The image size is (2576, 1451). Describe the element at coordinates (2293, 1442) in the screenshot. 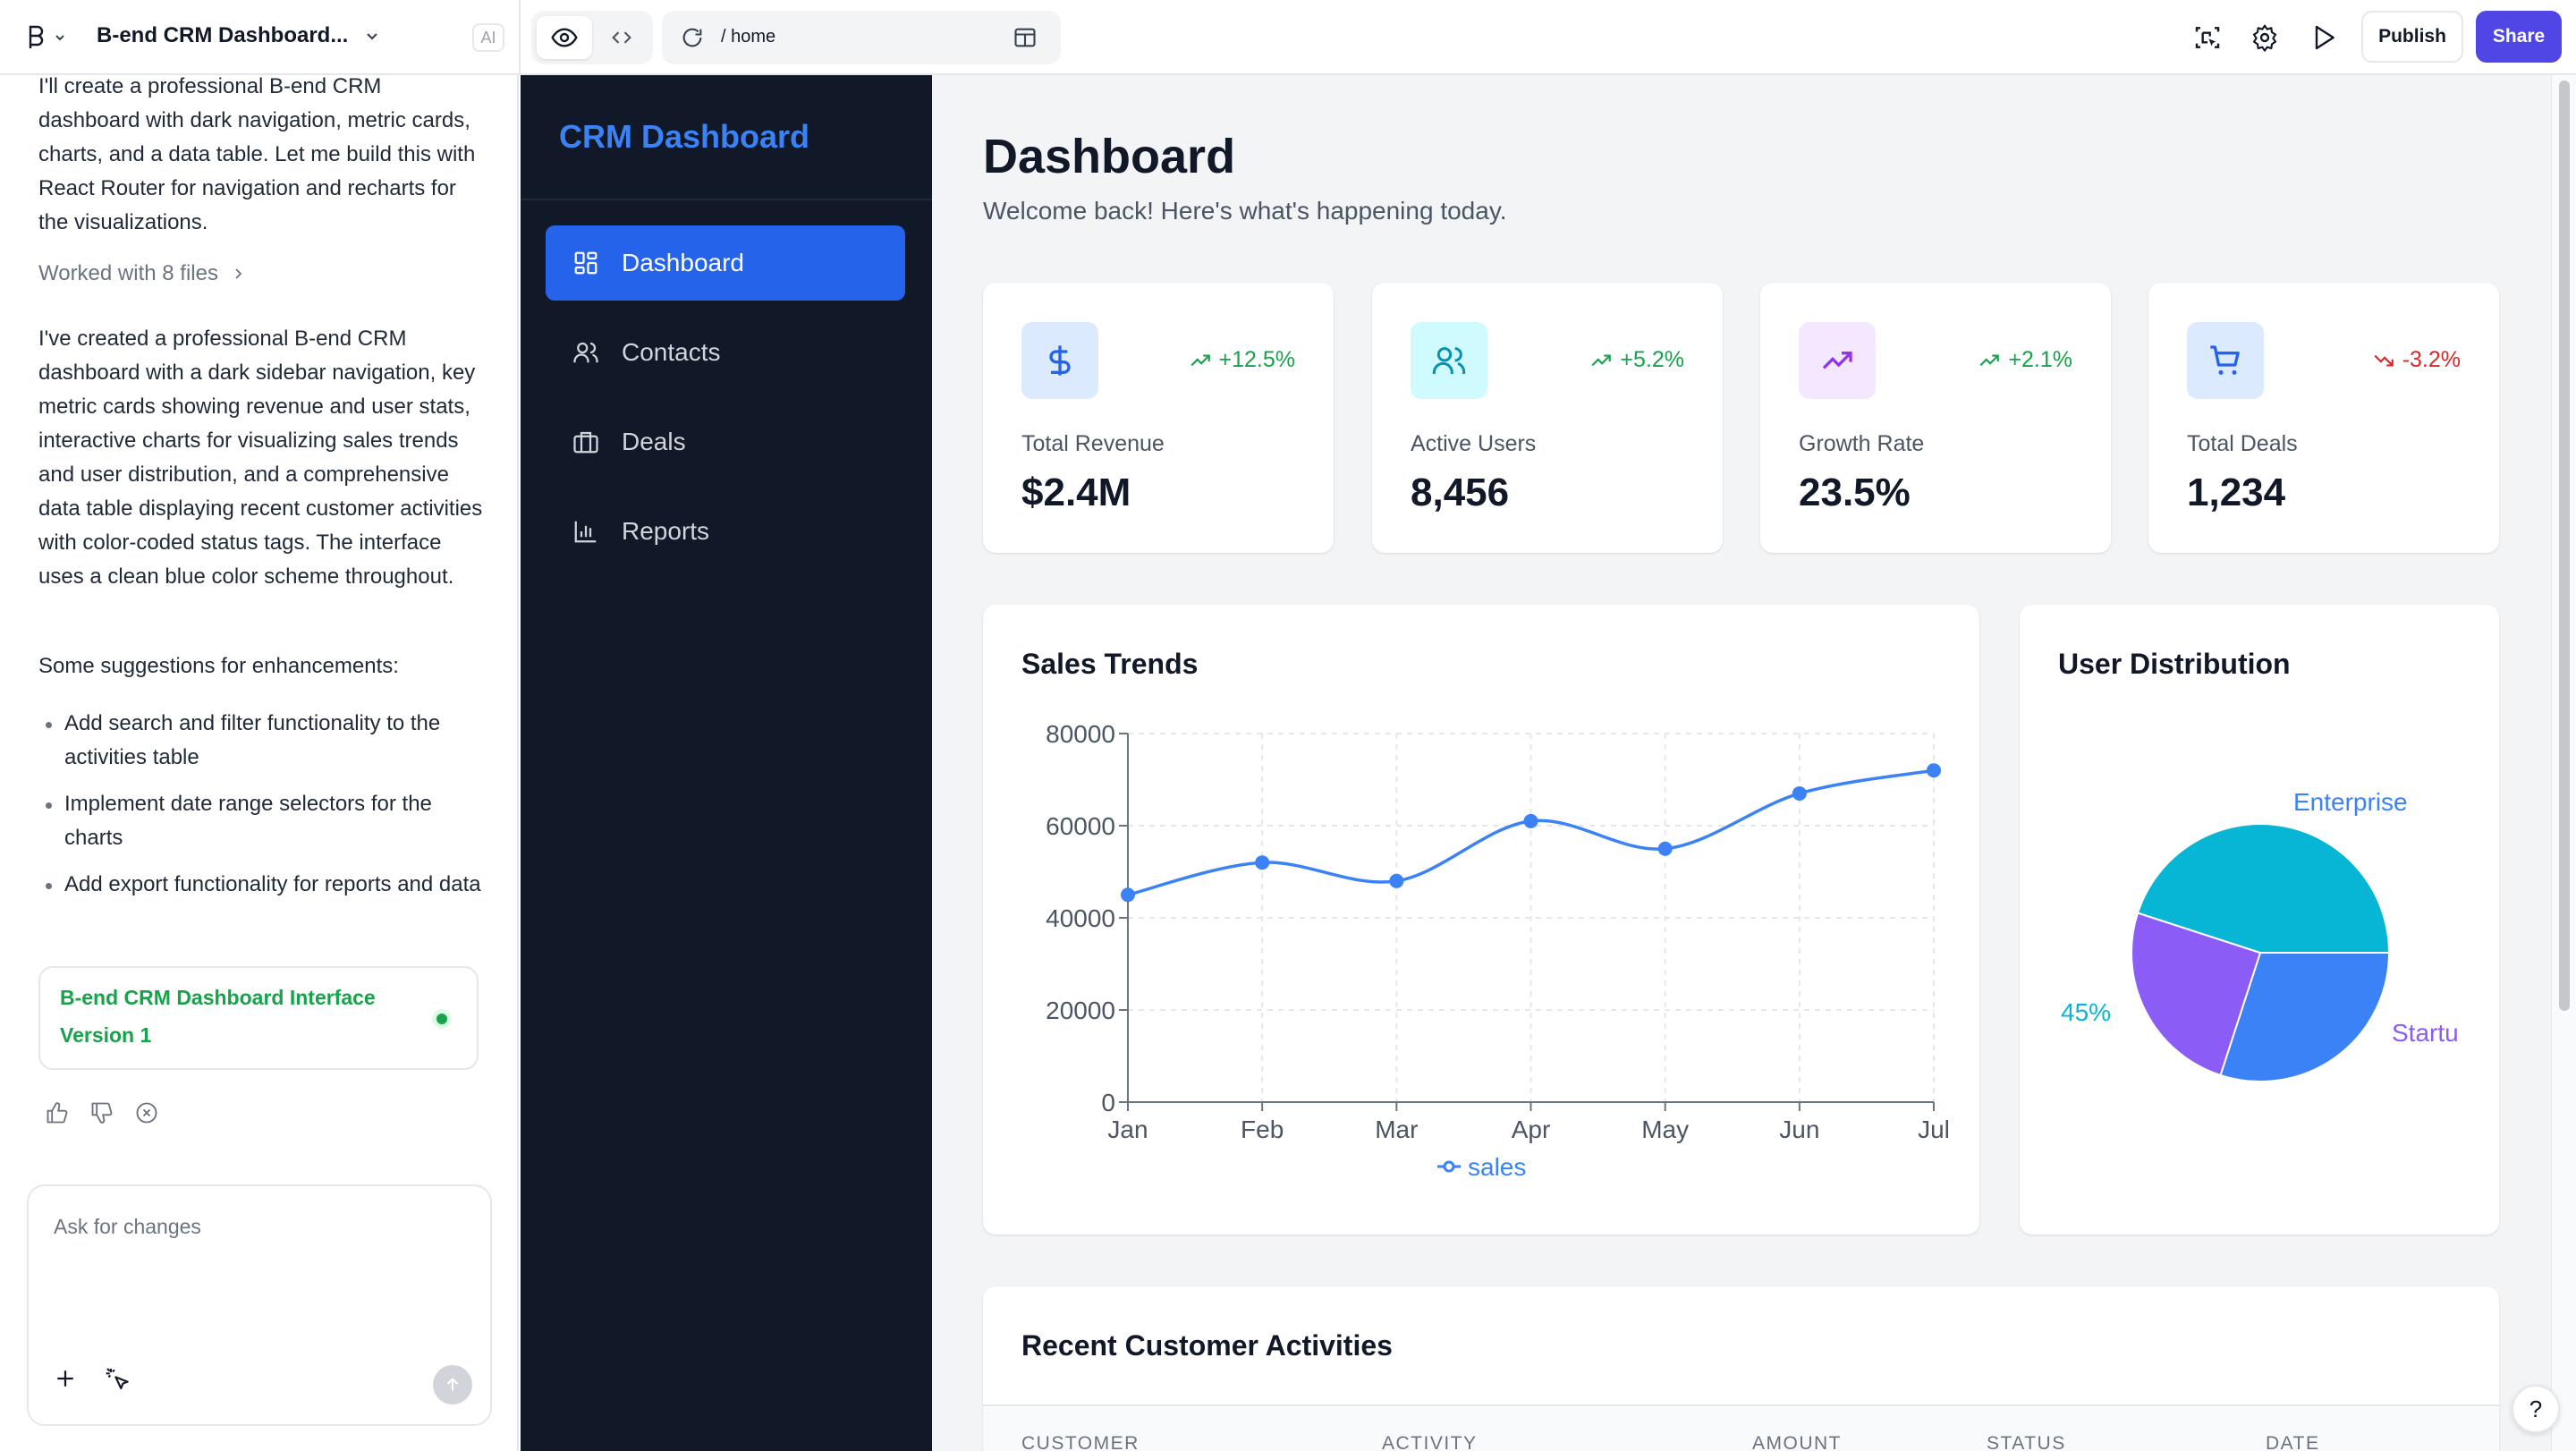

I see `column-header-date: DATE` at that location.